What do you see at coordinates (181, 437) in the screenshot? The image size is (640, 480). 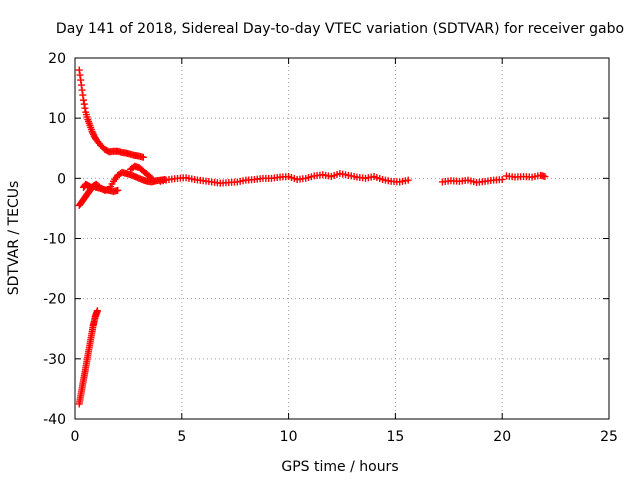 I see `x-tick-label: 5` at bounding box center [181, 437].